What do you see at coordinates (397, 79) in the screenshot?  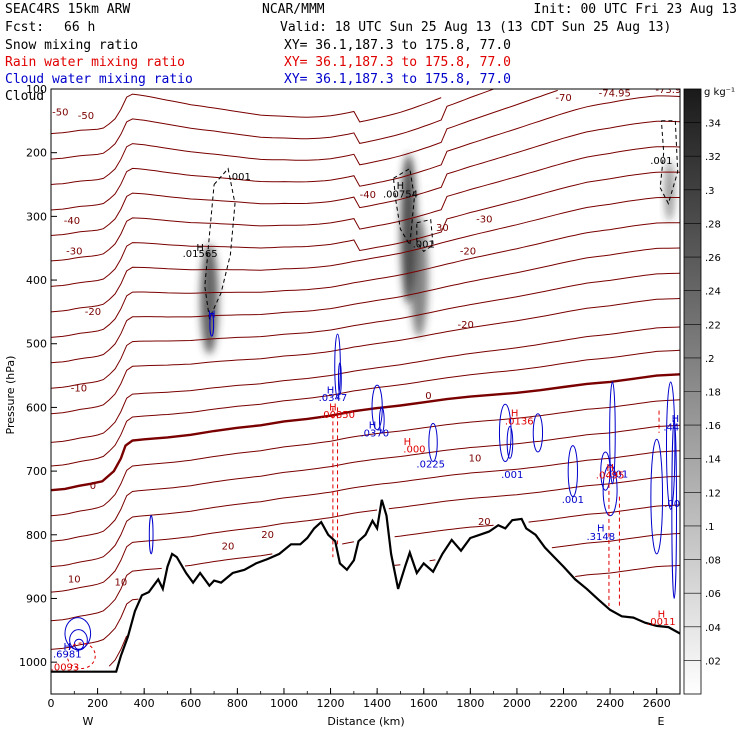 I see `legend-section-coords: XY= 36.1,187.3 to 175.8, 77.0` at bounding box center [397, 79].